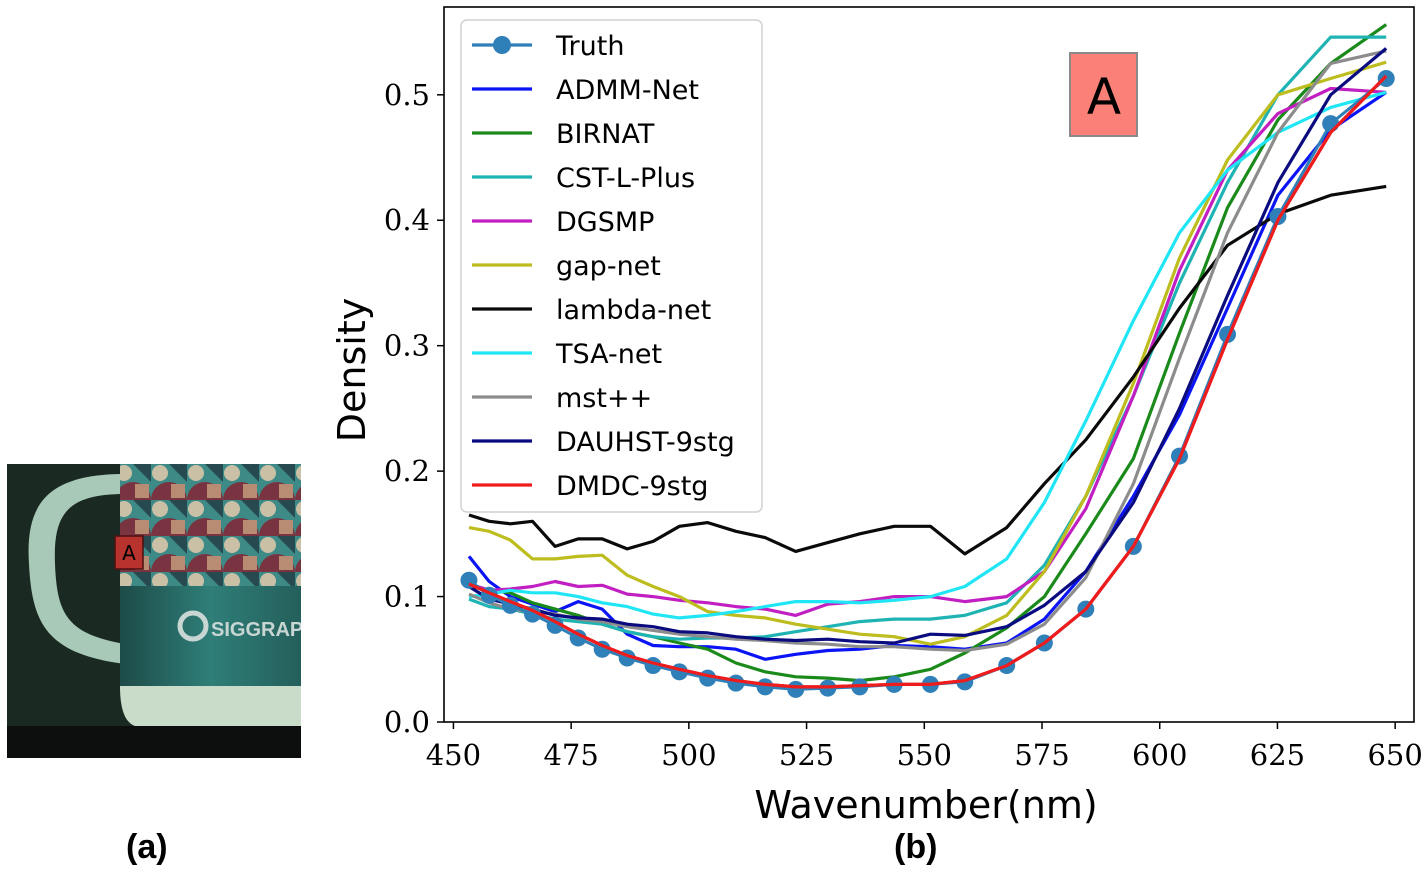 This screenshot has width=1426, height=872. Describe the element at coordinates (76, 569) in the screenshot. I see `mug-handle` at that location.